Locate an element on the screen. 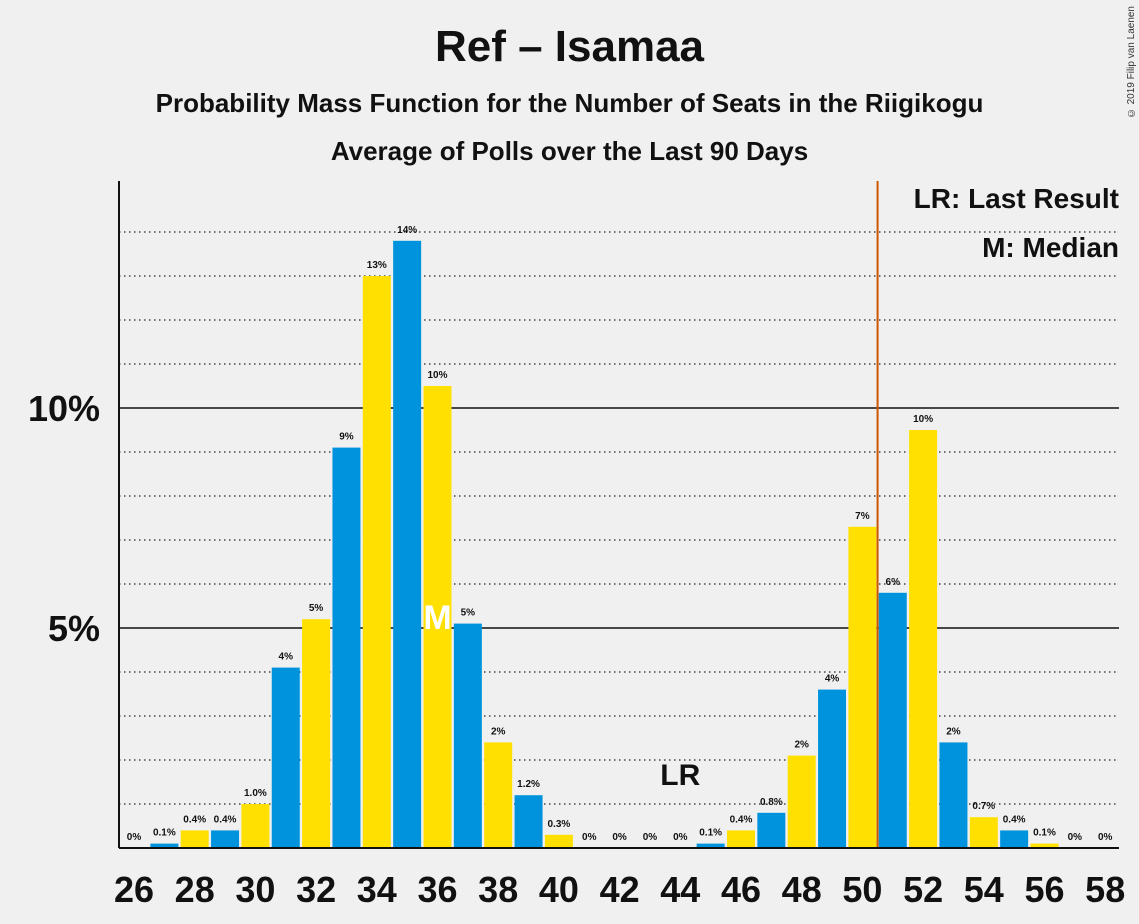  data-label-seats-45: 0.1% is located at coordinates (710, 833).